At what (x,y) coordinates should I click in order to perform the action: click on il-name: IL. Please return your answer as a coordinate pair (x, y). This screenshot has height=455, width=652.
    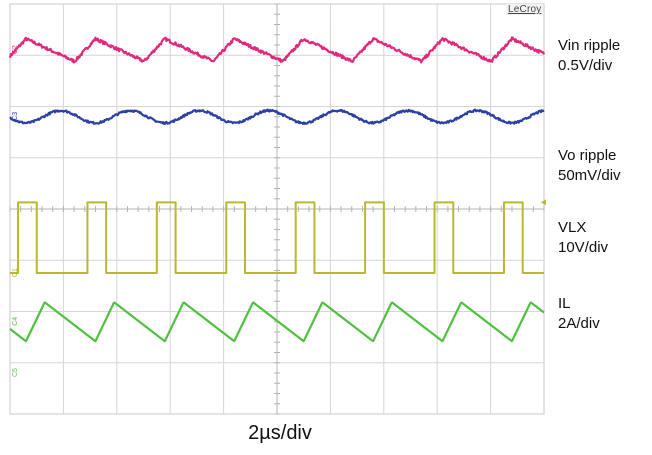
    Looking at the image, I should click on (564, 303).